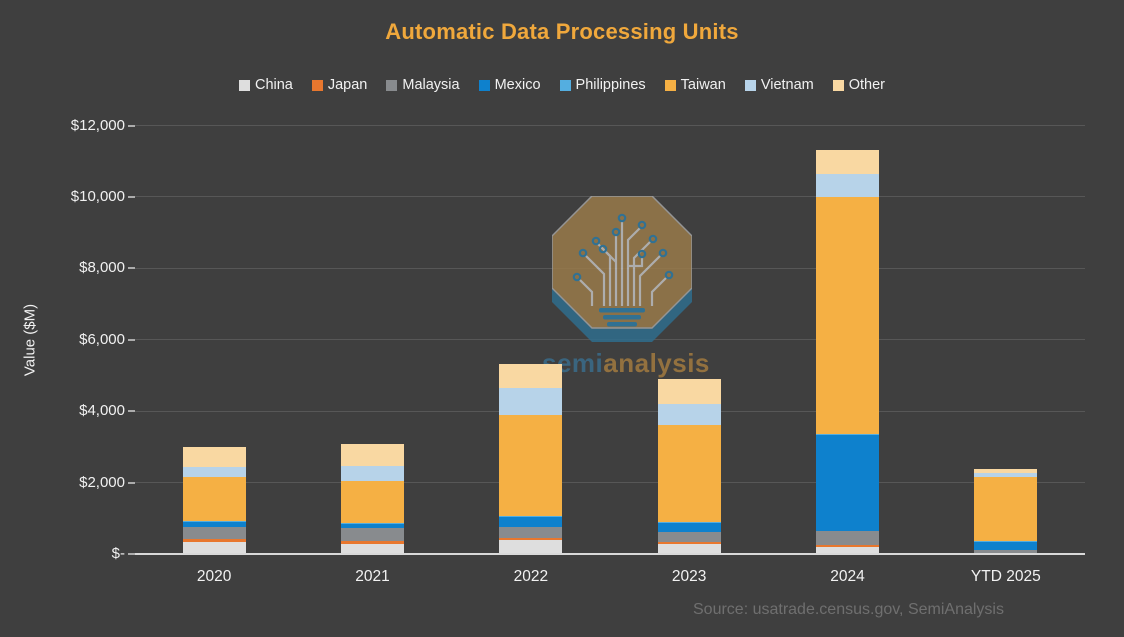 The height and width of the screenshot is (637, 1124). What do you see at coordinates (656, 363) in the screenshot?
I see `wordmark-analysis: analysis` at bounding box center [656, 363].